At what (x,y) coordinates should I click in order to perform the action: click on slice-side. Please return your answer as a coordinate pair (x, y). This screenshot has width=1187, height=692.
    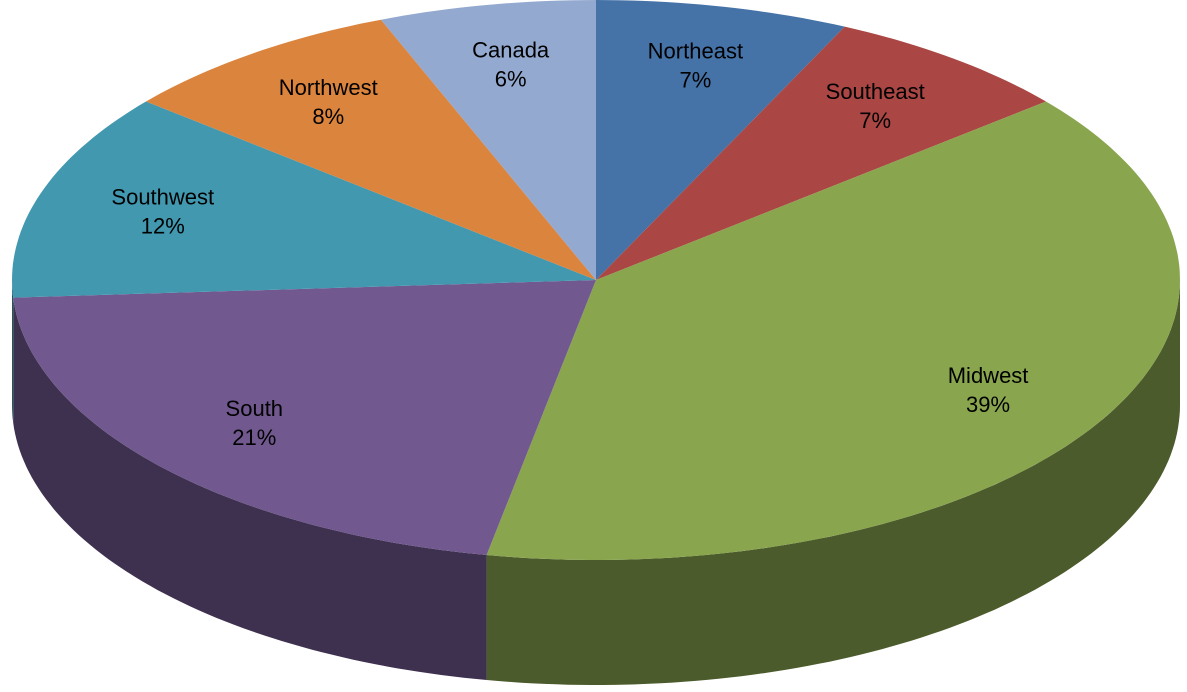
    Looking at the image, I should click on (13, 351).